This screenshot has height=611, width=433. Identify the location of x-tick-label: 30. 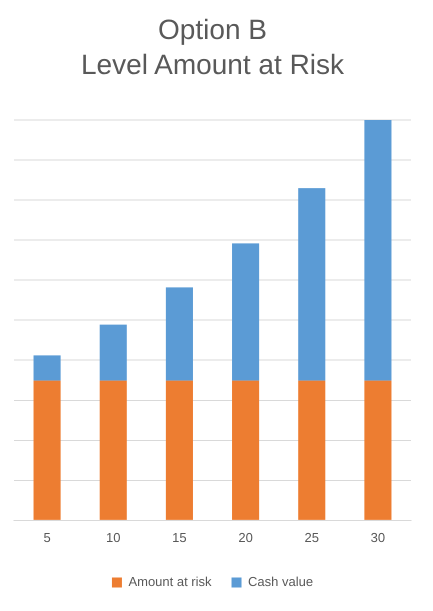
(378, 537).